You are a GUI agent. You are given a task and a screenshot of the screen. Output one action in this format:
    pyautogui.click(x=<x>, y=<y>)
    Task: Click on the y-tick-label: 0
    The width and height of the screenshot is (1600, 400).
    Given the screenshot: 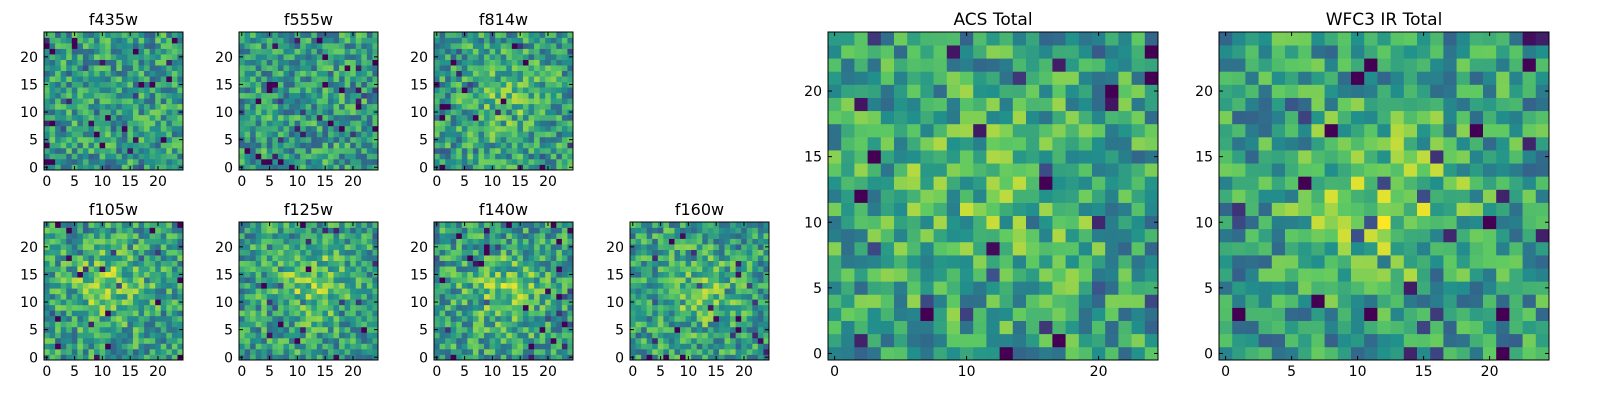 What is the action you would take?
    pyautogui.click(x=423, y=168)
    